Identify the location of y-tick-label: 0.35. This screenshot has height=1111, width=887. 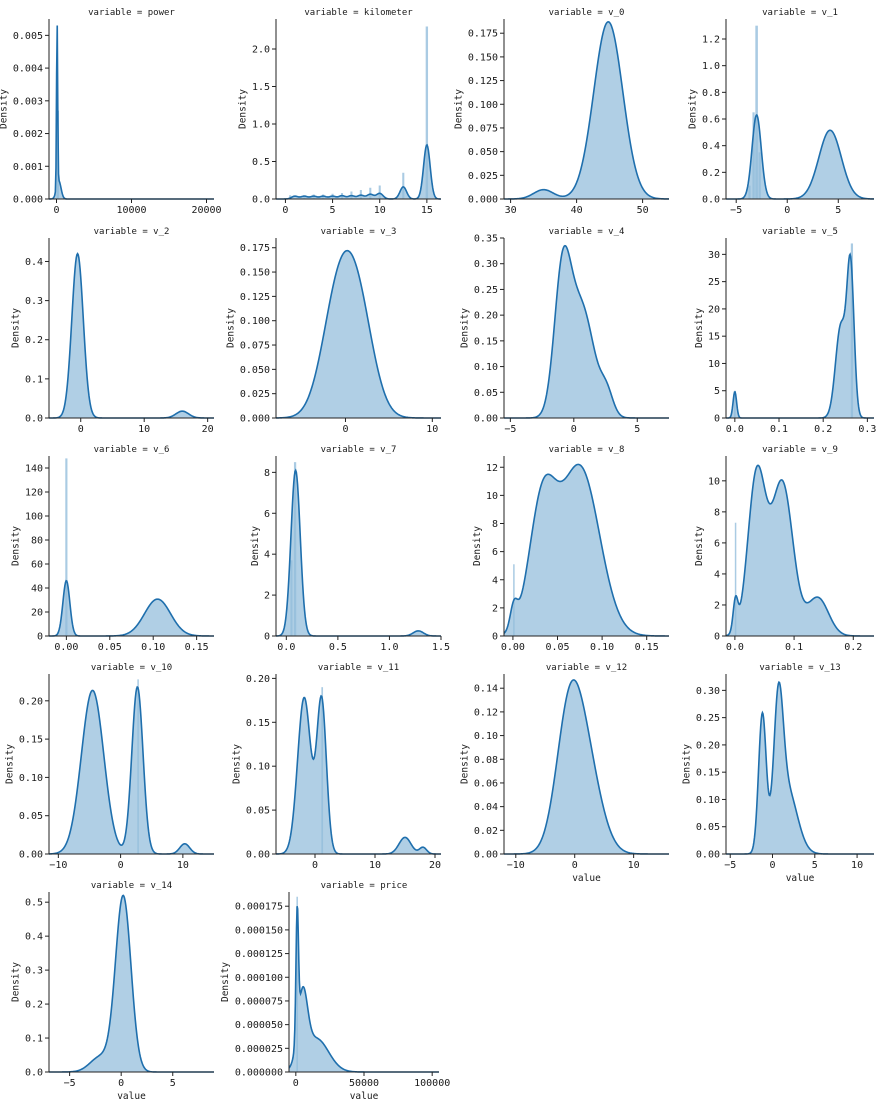
(486, 239).